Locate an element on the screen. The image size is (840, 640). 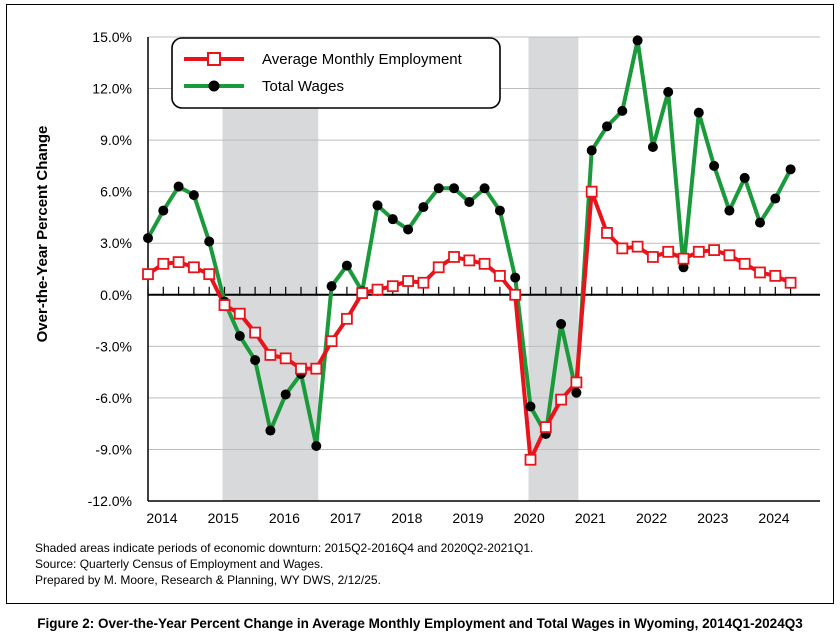
x-tick-label: 2014 is located at coordinates (161, 518).